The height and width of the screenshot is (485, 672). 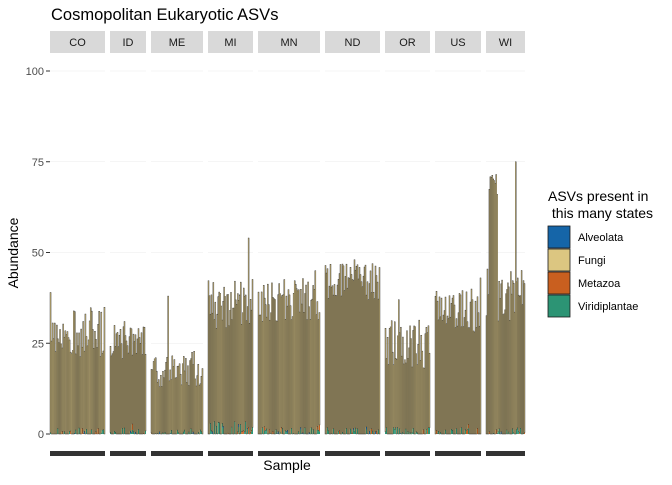 I want to click on chart-title: Cosmopolitan Eukaryotic ASVs, so click(x=164, y=15).